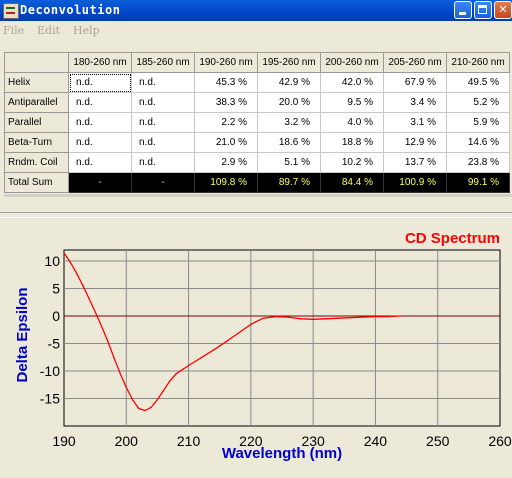  Describe the element at coordinates (478, 162) in the screenshot. I see `table-cell: 23.8 %` at that location.